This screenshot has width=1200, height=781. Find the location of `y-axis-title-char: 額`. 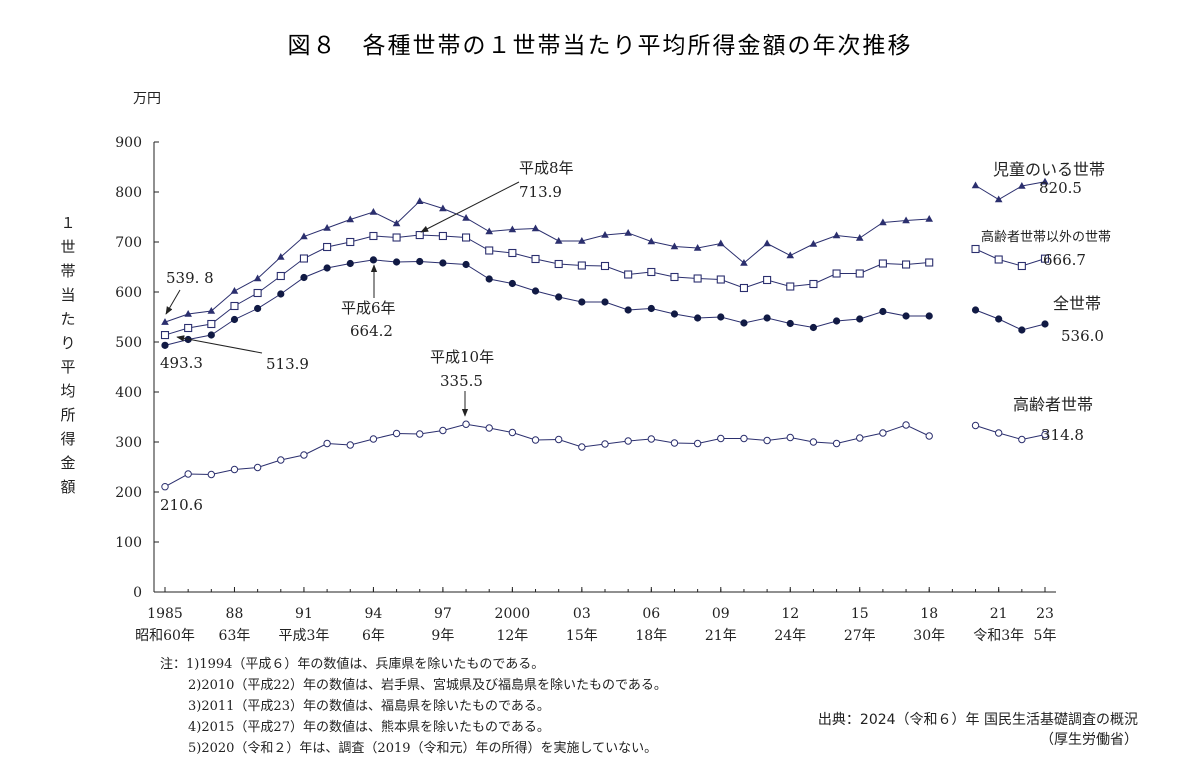

y-axis-title-char: 額 is located at coordinates (67, 487).